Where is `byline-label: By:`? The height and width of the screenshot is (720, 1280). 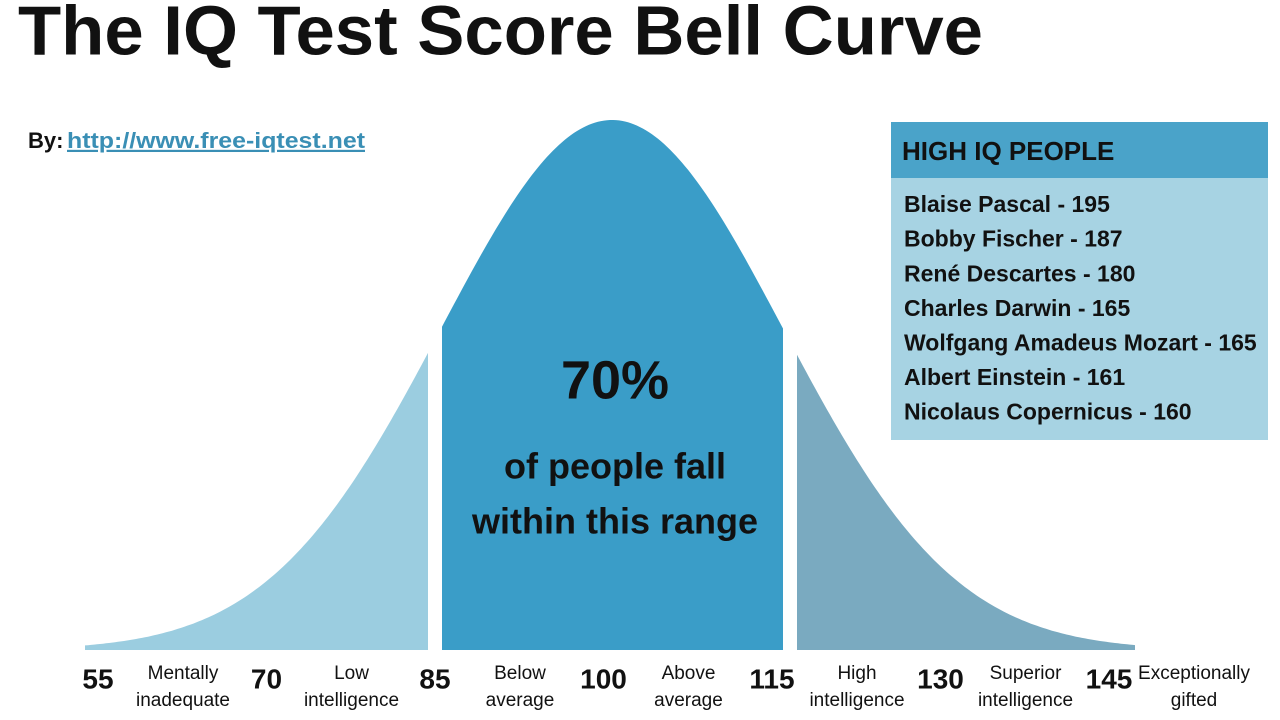
byline-label: By: is located at coordinates (45, 140).